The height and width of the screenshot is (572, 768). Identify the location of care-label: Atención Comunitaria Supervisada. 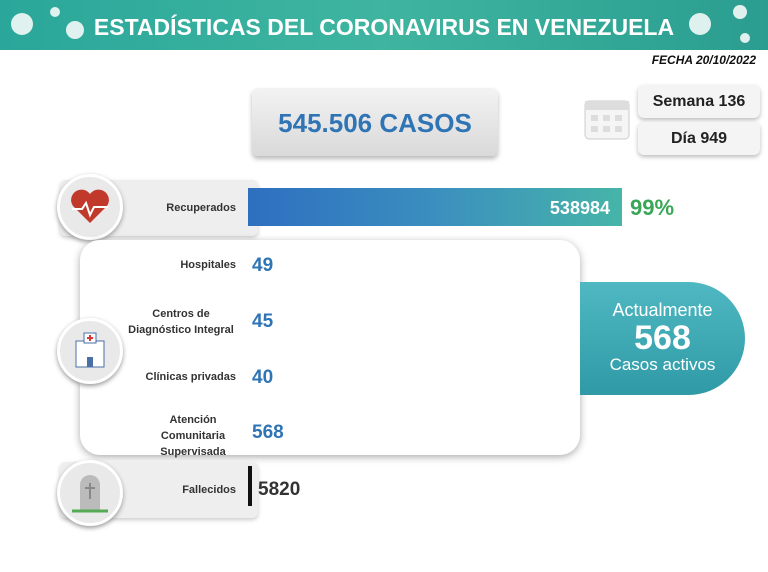
(193, 436).